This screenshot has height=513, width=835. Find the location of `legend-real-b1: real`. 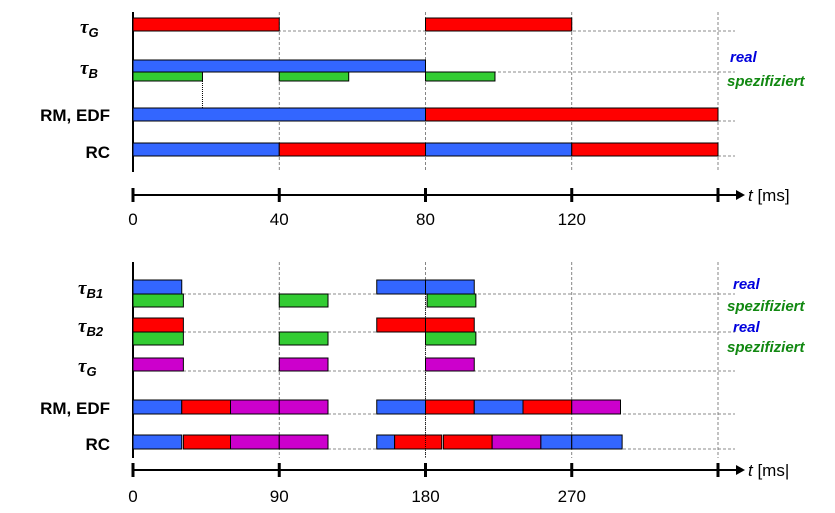

legend-real-b1: real is located at coordinates (747, 284).